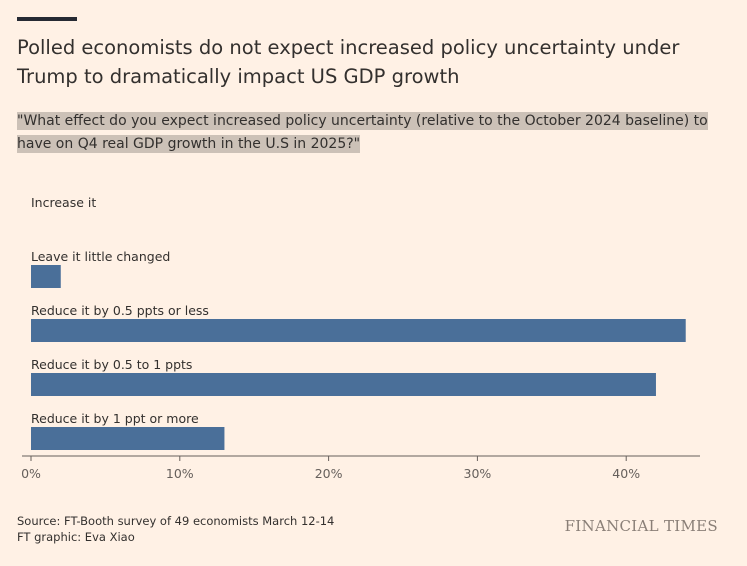 This screenshot has width=747, height=566. What do you see at coordinates (47, 19) in the screenshot?
I see `top-rule` at bounding box center [47, 19].